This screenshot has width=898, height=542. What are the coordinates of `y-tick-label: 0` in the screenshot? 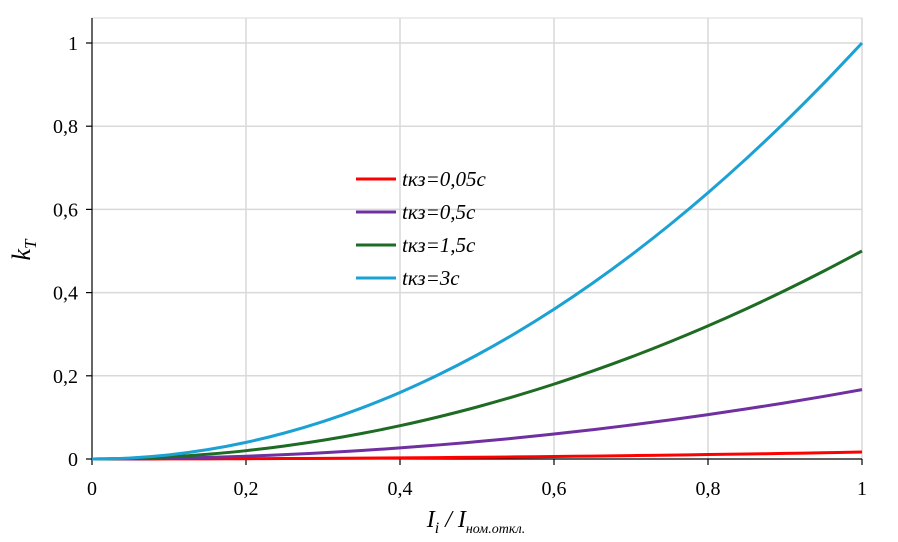 It's located at (73, 460).